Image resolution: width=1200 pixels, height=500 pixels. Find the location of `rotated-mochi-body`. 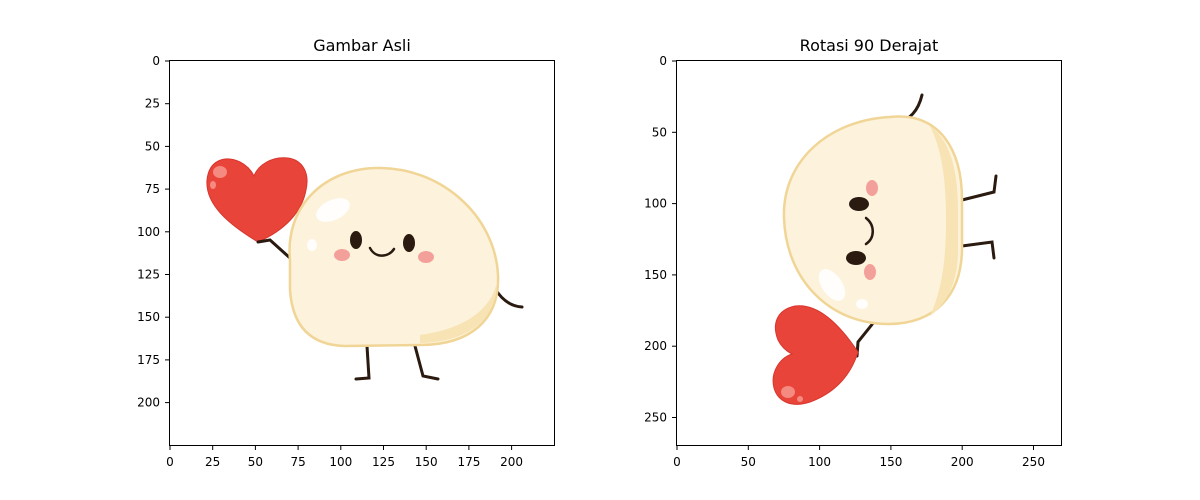

rotated-mochi-body is located at coordinates (873, 220).